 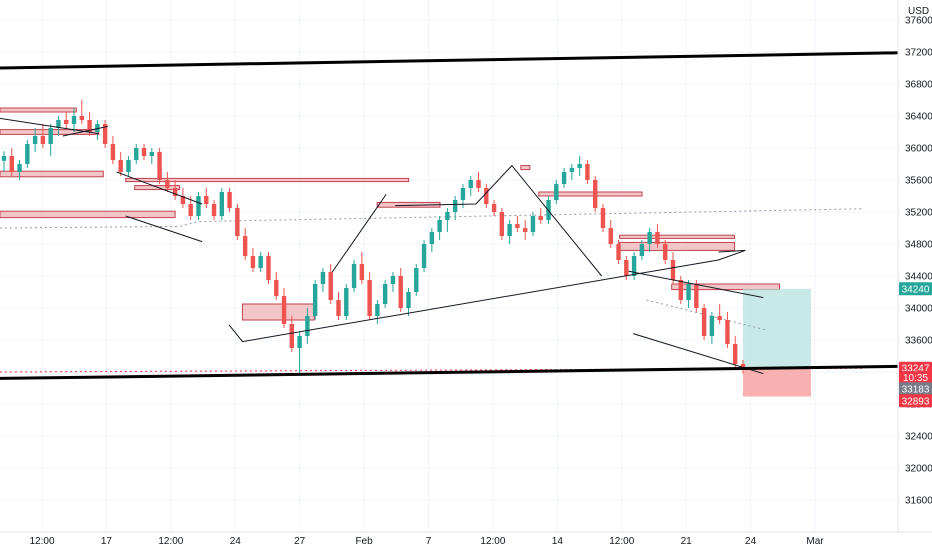 What do you see at coordinates (918, 21) in the screenshot?
I see `y-tick-label: 37600` at bounding box center [918, 21].